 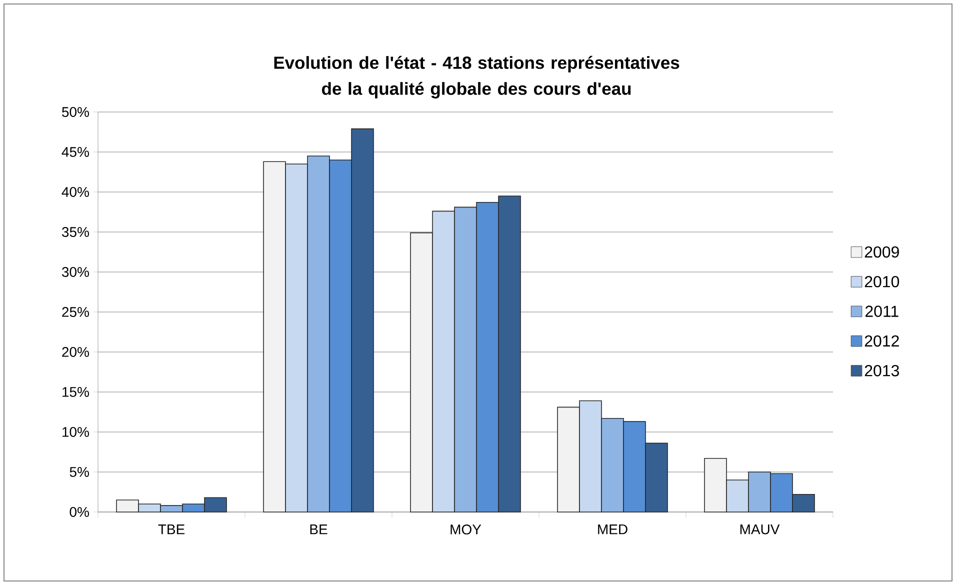 I want to click on x-tick-label: MOY, so click(x=466, y=529).